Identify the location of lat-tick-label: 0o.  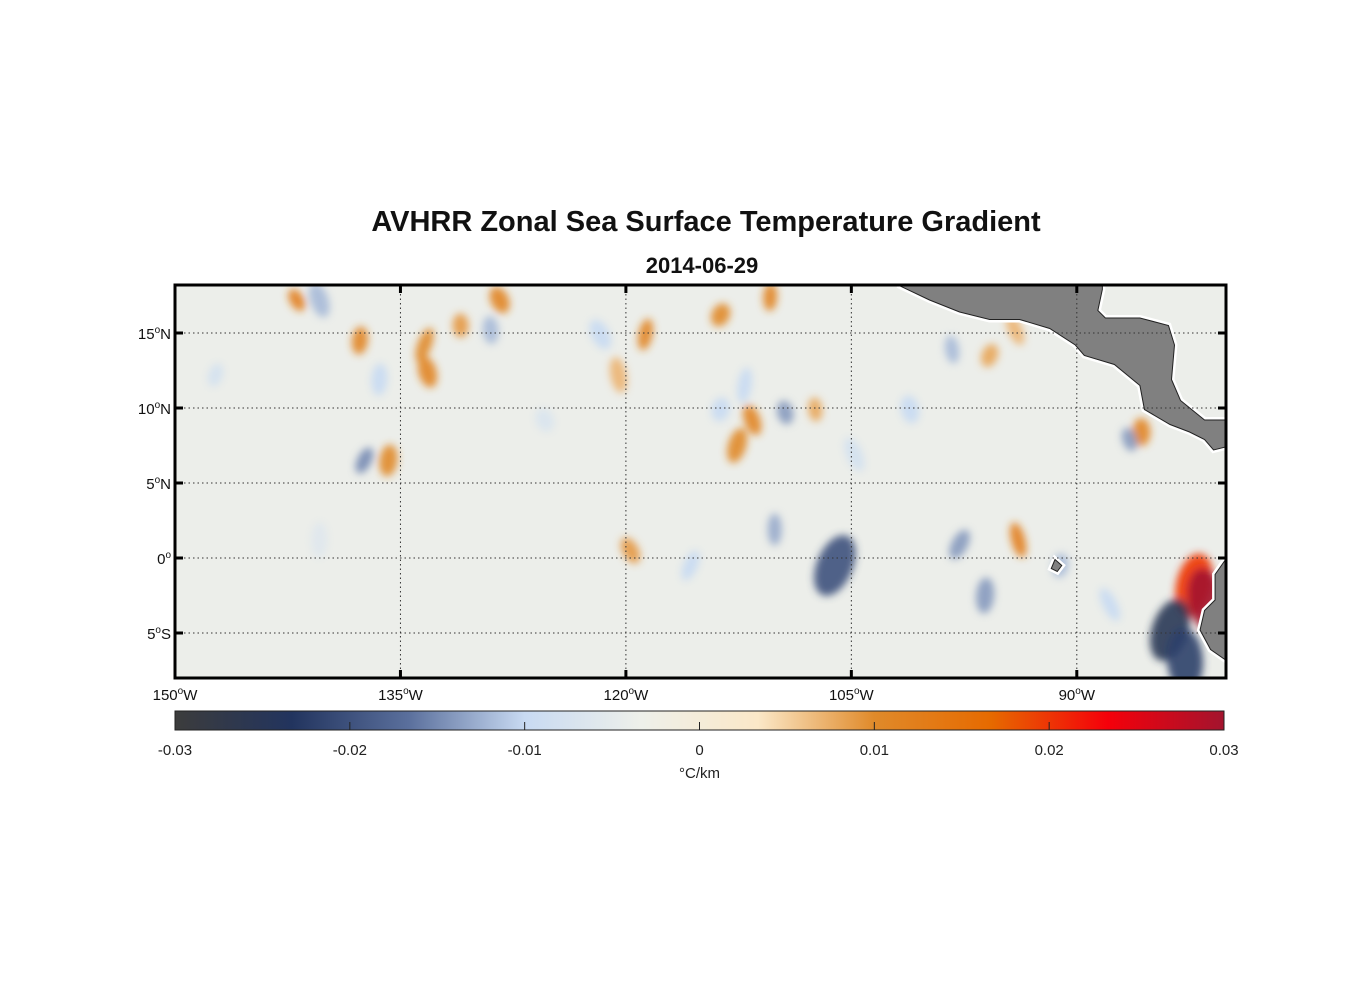
(164, 559).